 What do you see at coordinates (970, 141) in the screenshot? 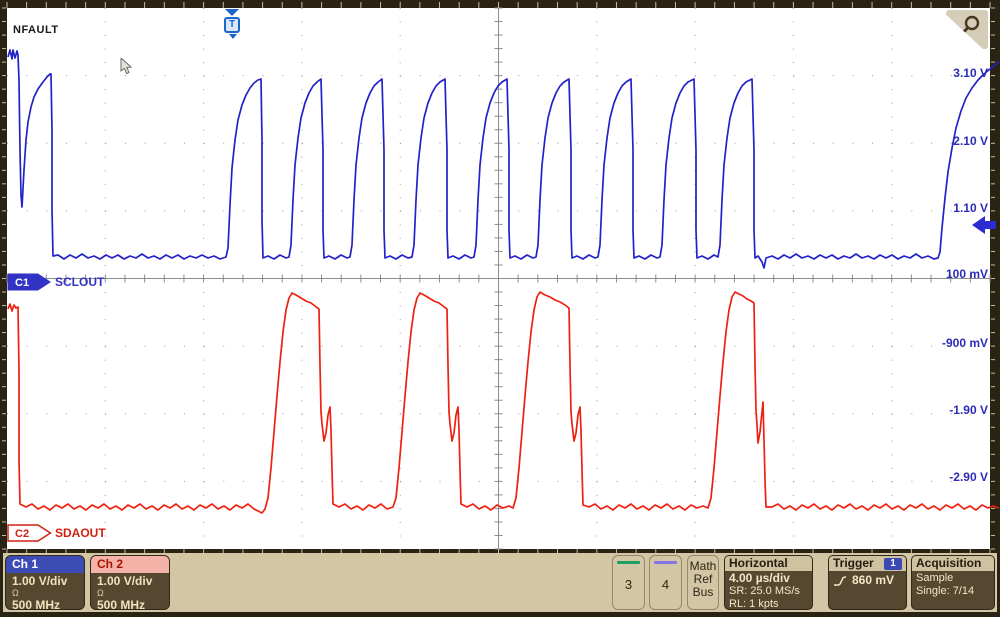
I see `vertical-scale-label: 2.10 V` at bounding box center [970, 141].